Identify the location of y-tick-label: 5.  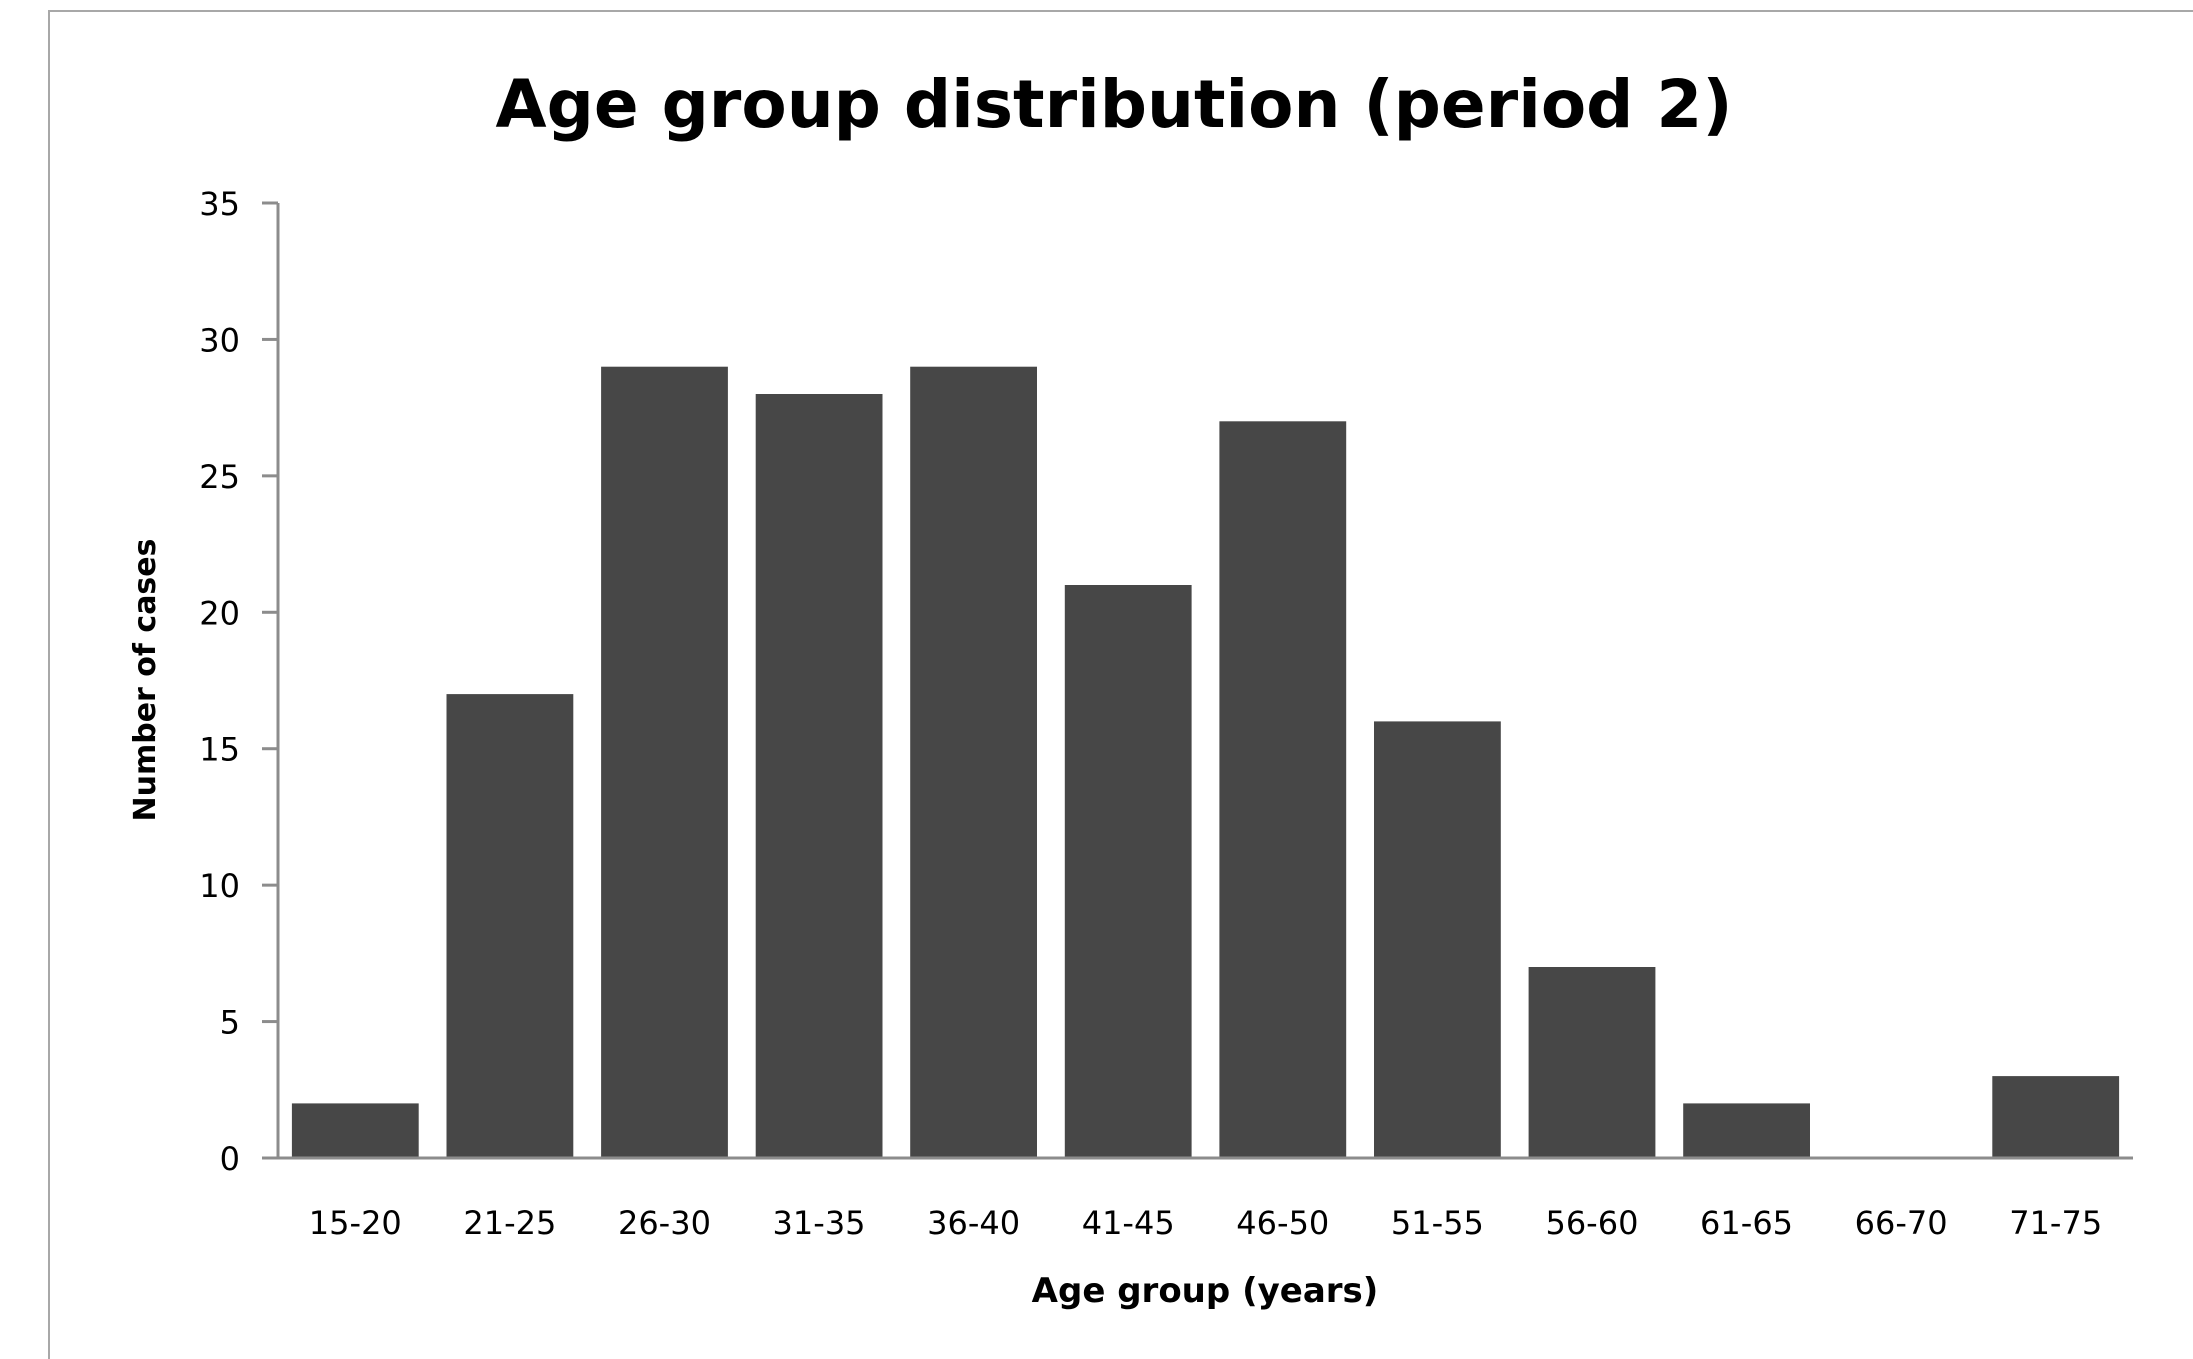
(230, 1023).